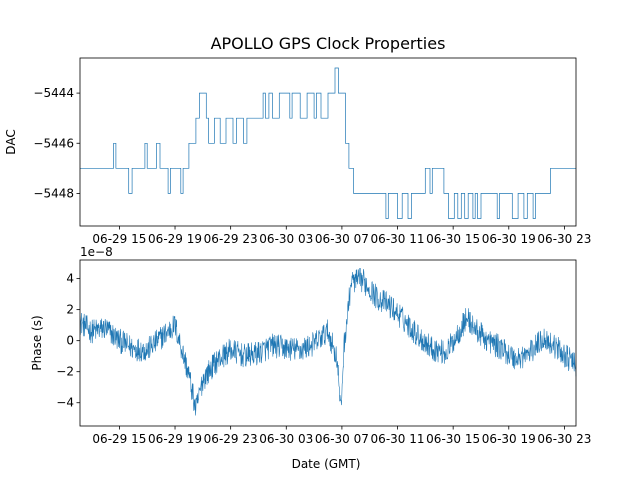 The width and height of the screenshot is (640, 480). I want to click on phase-x-axis-label: Date (GMT), so click(326, 464).